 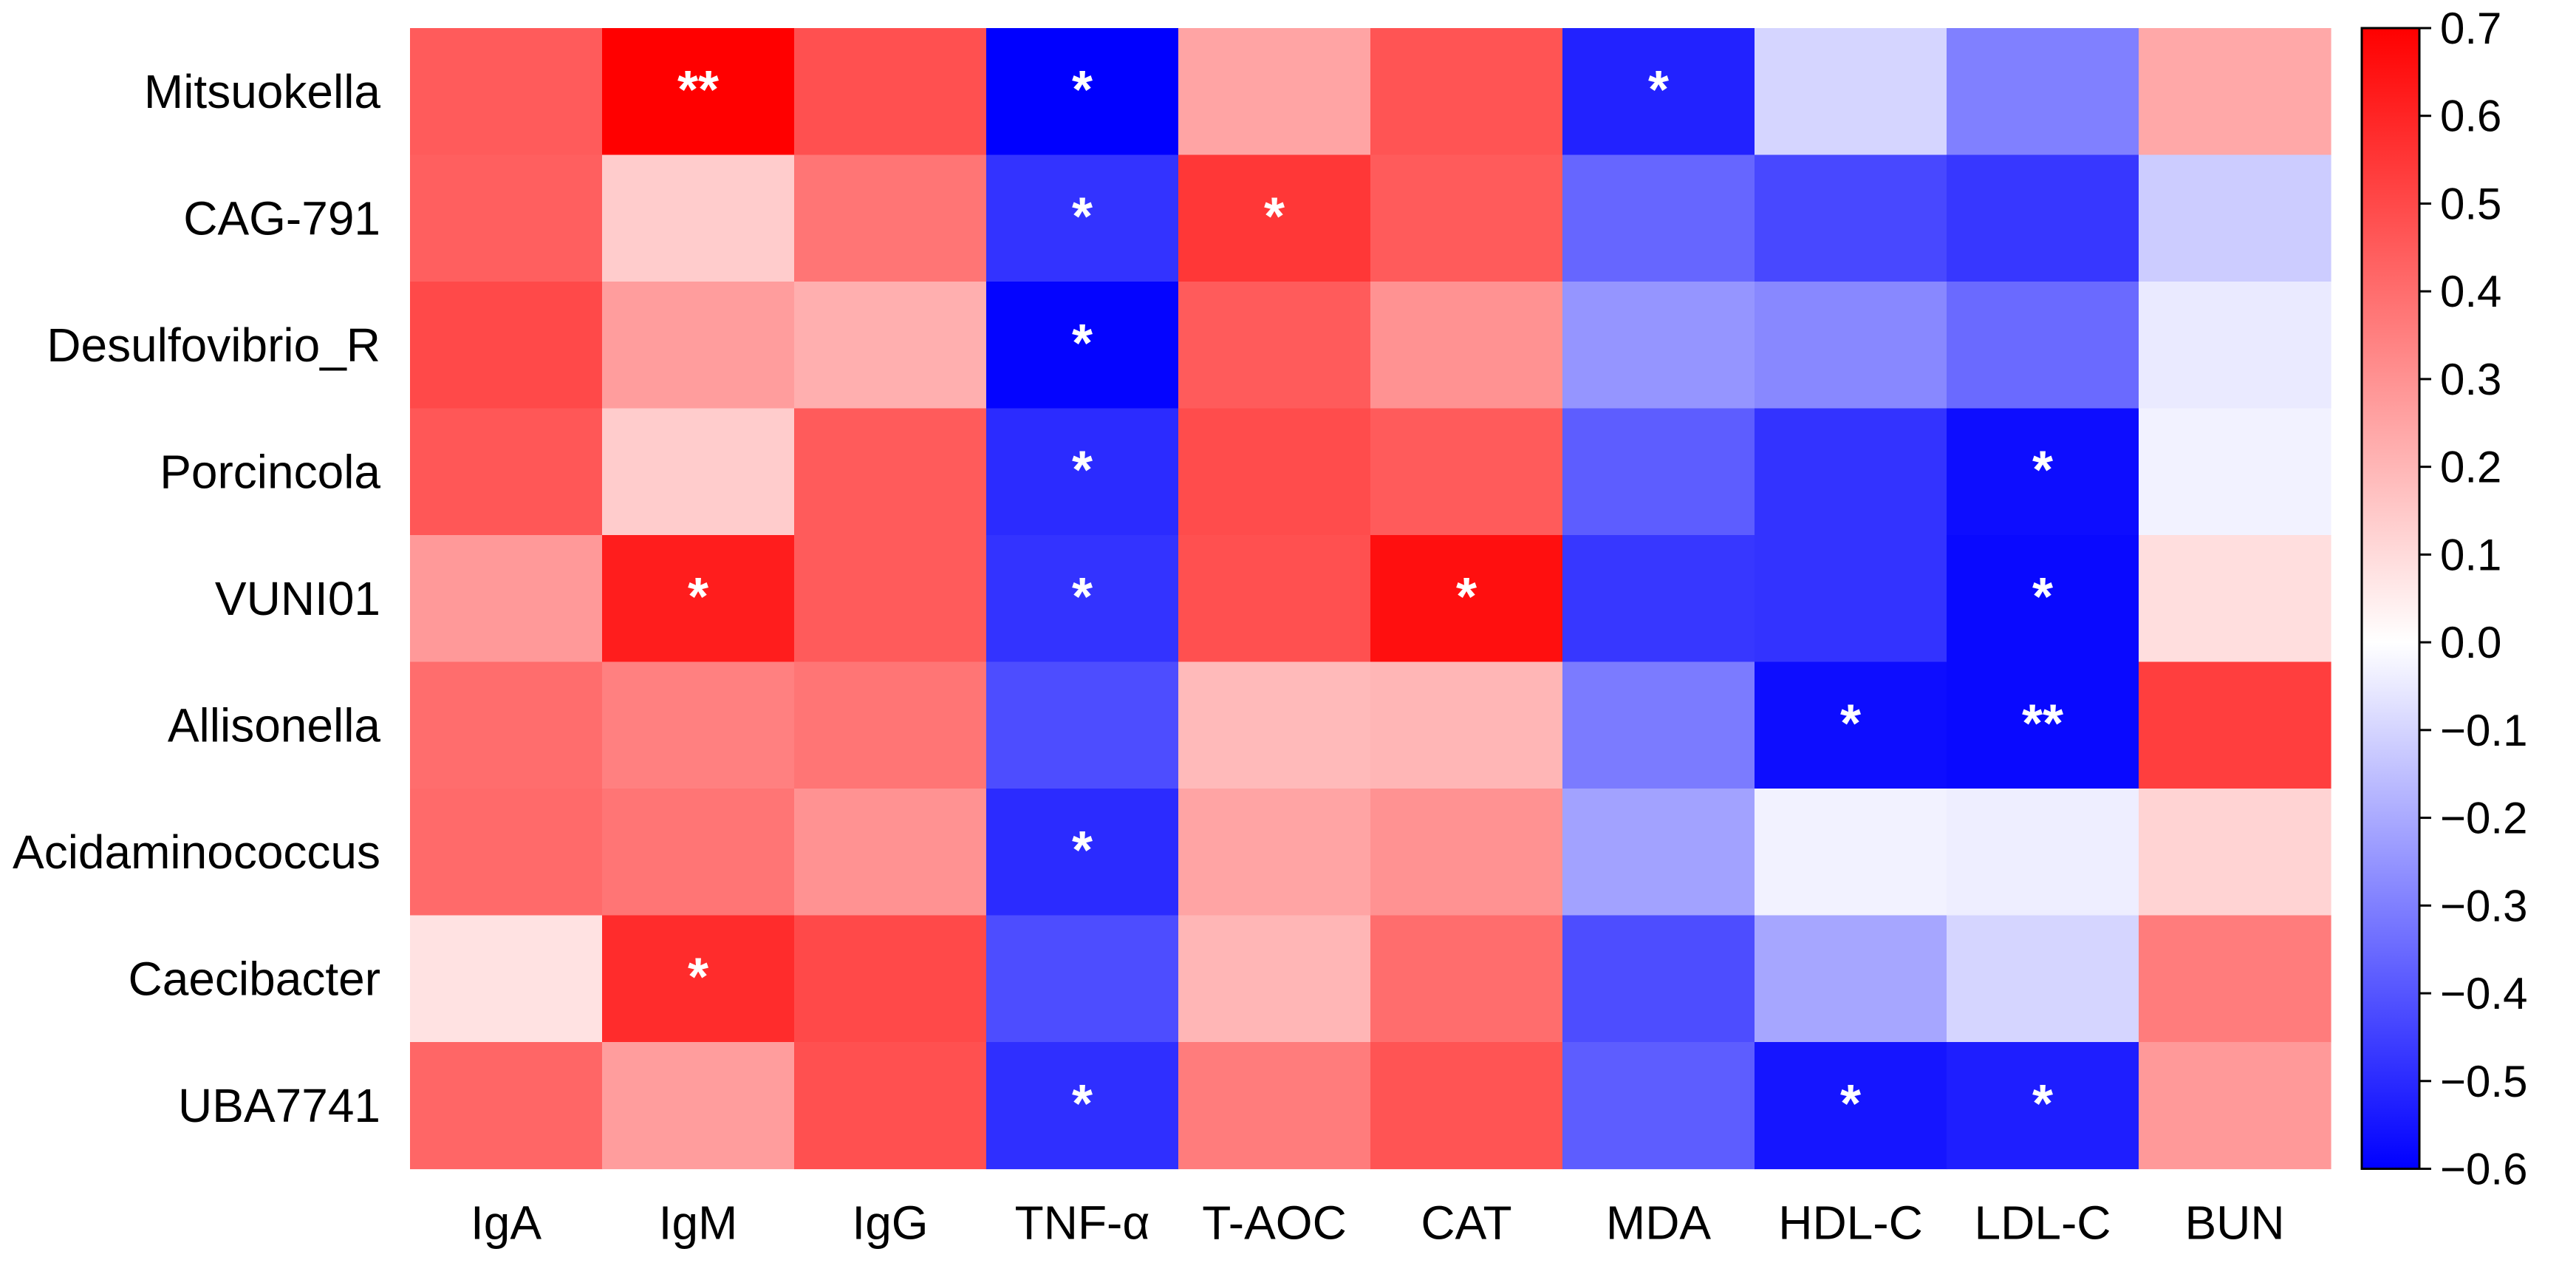 What do you see at coordinates (2470, 379) in the screenshot?
I see `colorbar-tick-label: 0.3` at bounding box center [2470, 379].